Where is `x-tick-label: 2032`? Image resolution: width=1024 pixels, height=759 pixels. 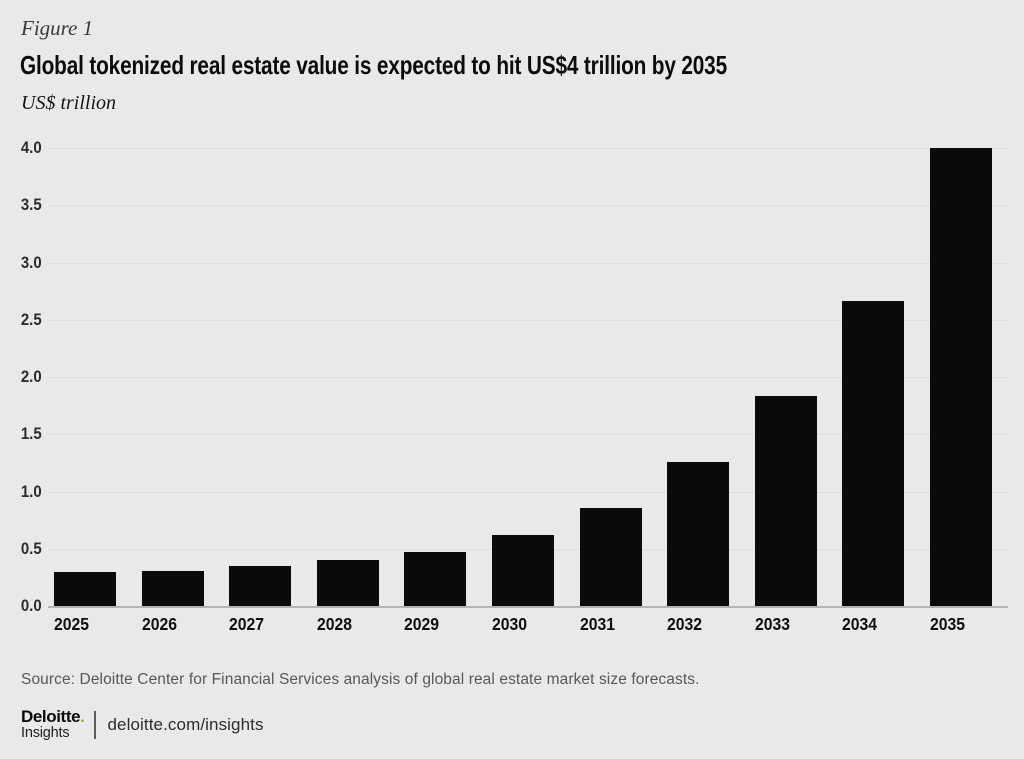 x-tick-label: 2032 is located at coordinates (685, 624).